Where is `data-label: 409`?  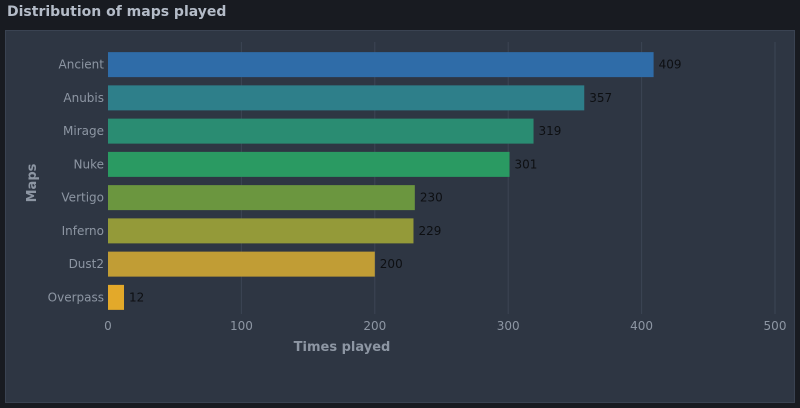
data-label: 409 is located at coordinates (670, 65).